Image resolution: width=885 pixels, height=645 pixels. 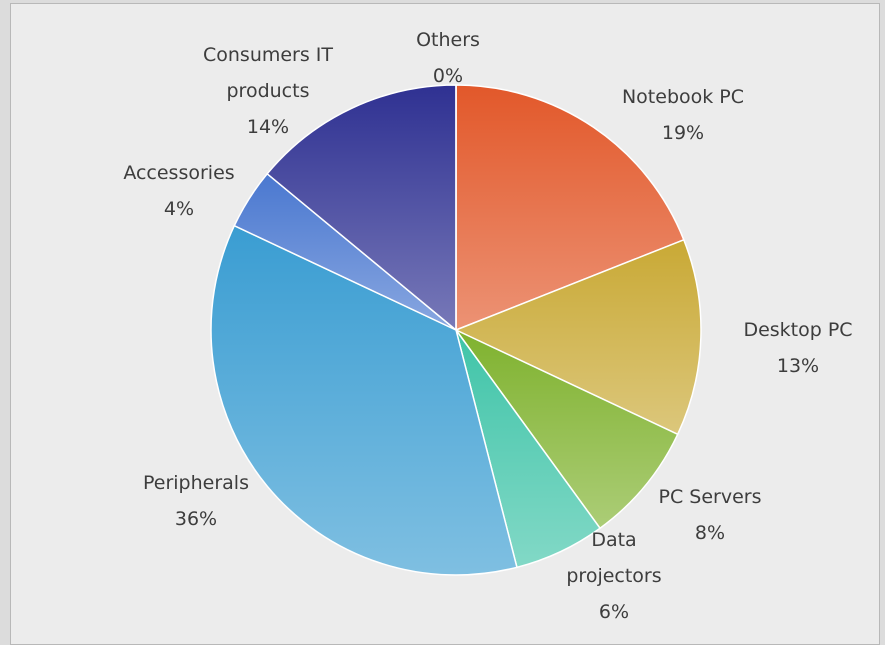 What do you see at coordinates (448, 40) in the screenshot?
I see `category-label: Others` at bounding box center [448, 40].